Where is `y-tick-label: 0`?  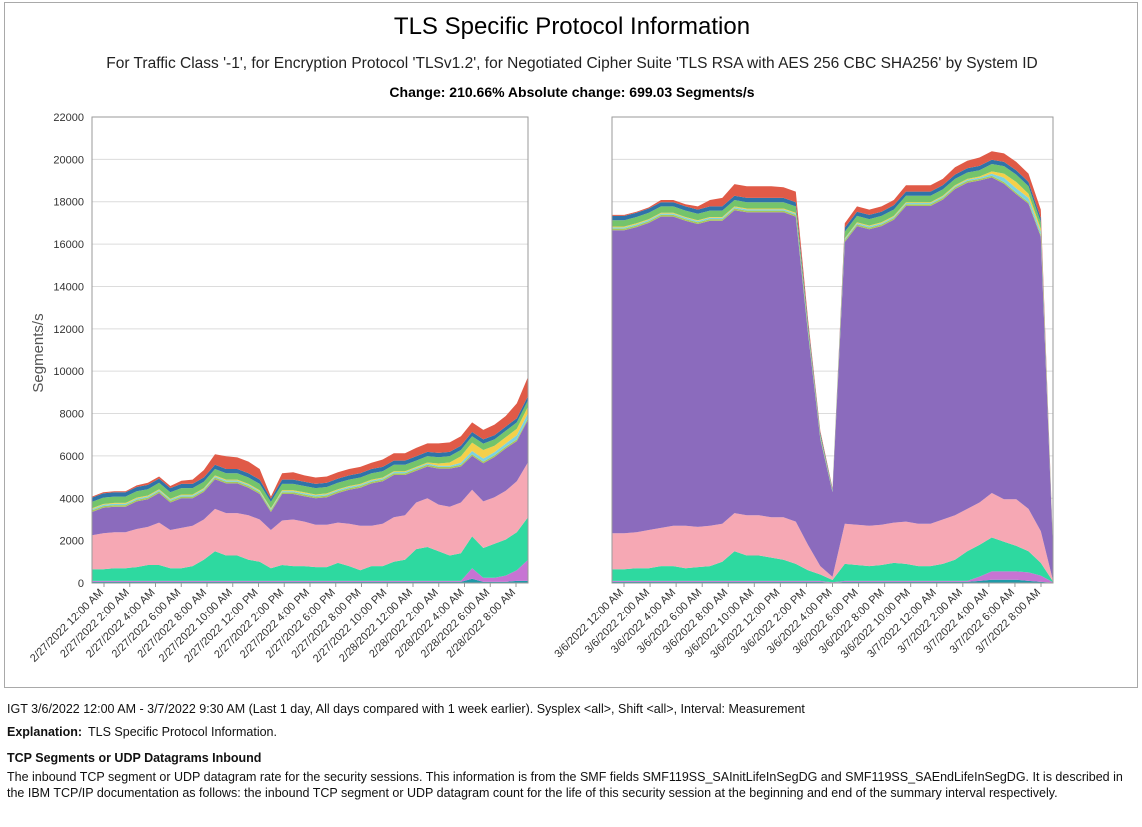
y-tick-label: 0 is located at coordinates (81, 584).